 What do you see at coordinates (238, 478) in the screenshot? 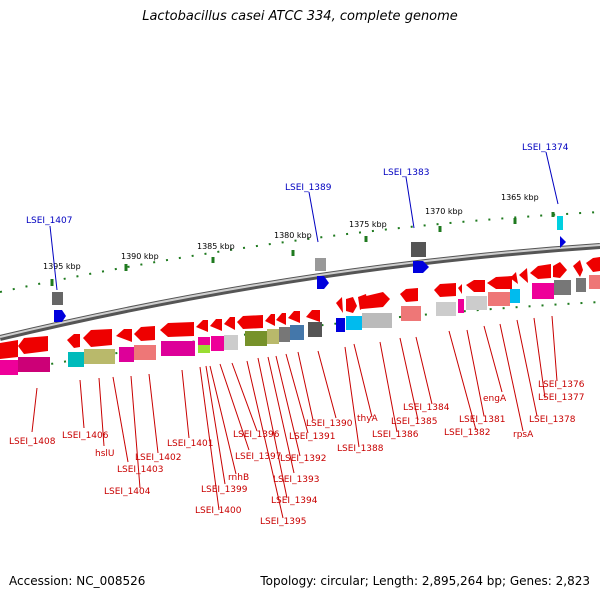
I see `gene-label: rnhB` at bounding box center [238, 478].